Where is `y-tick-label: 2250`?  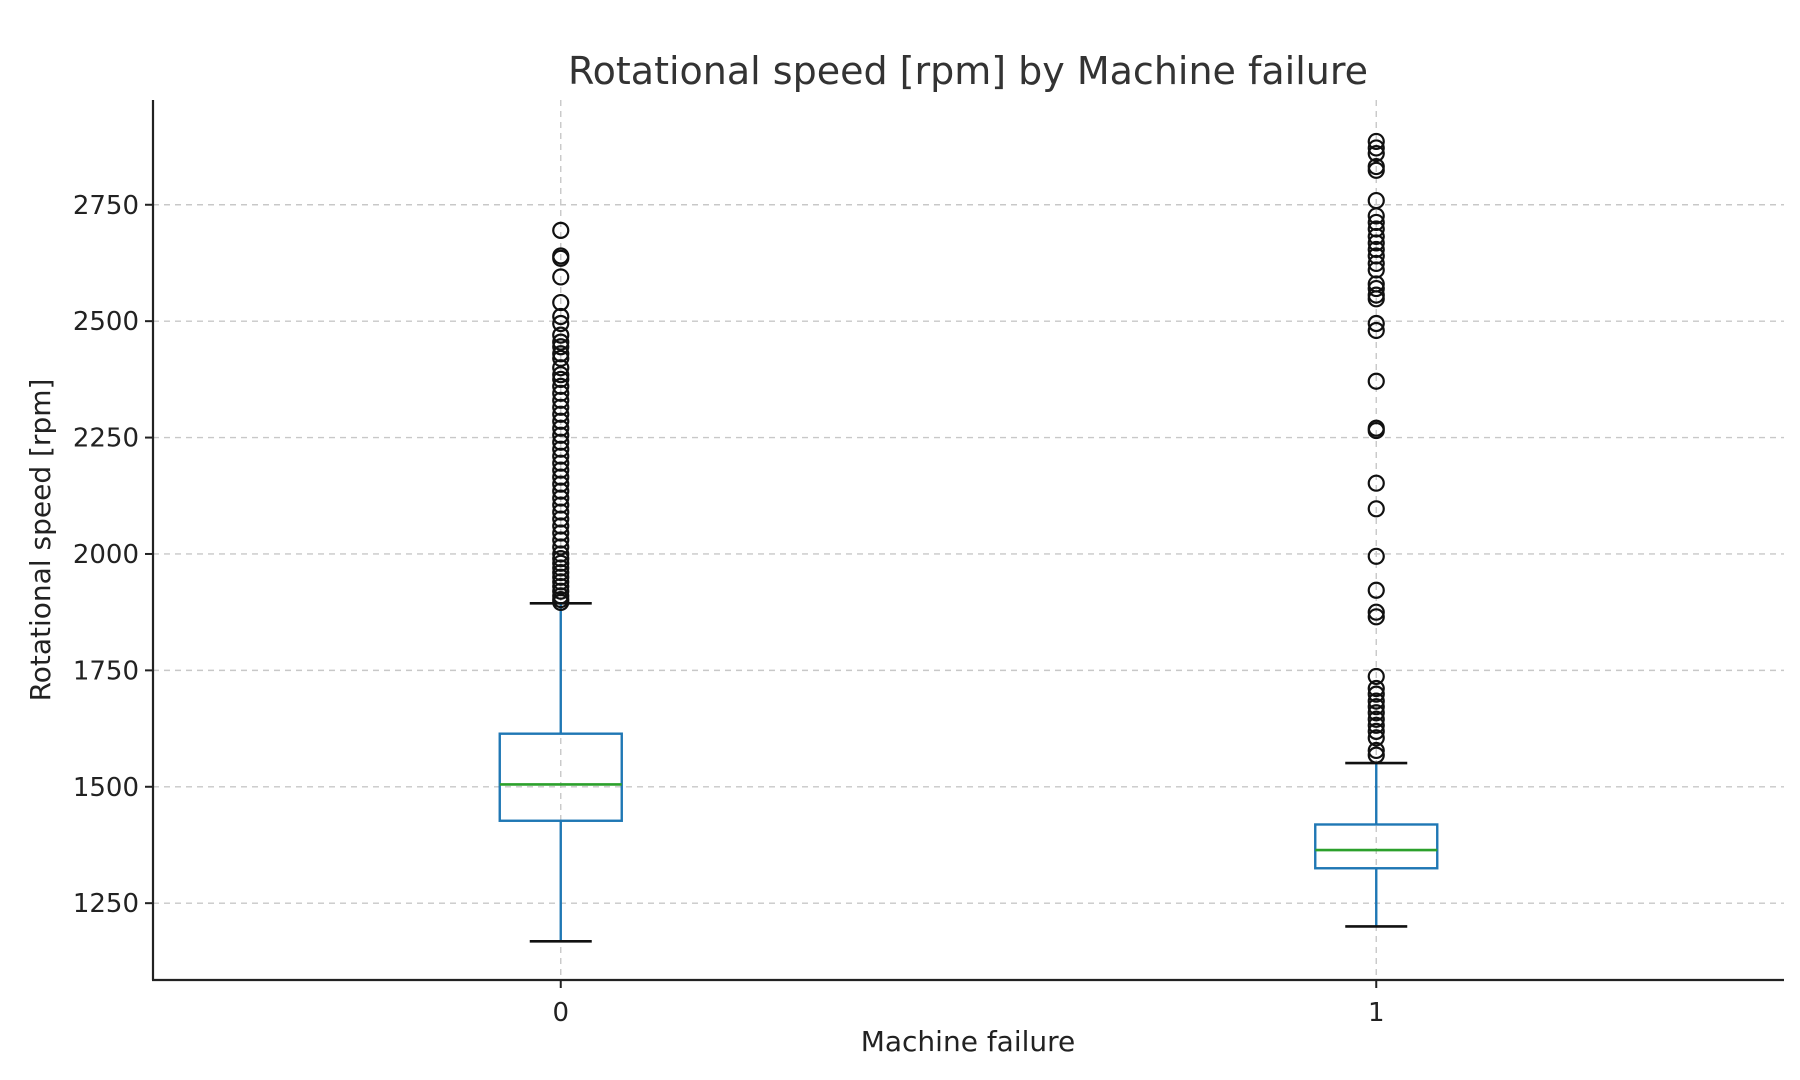 y-tick-label: 2250 is located at coordinates (106, 439).